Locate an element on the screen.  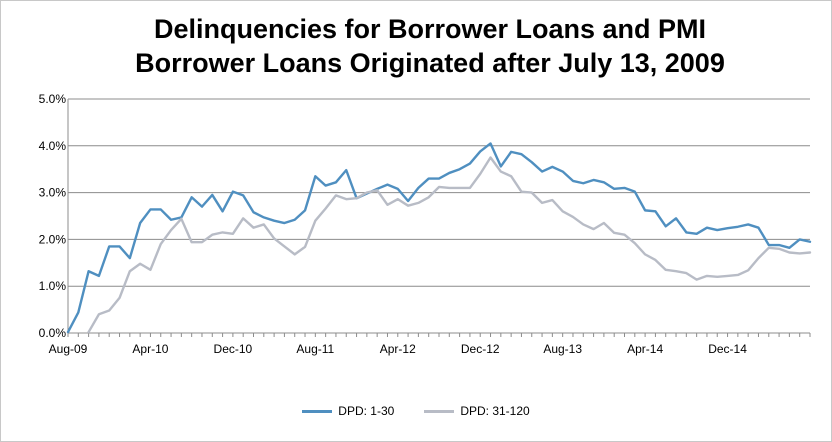
x-tick-label: Apr-12 is located at coordinates (398, 349).